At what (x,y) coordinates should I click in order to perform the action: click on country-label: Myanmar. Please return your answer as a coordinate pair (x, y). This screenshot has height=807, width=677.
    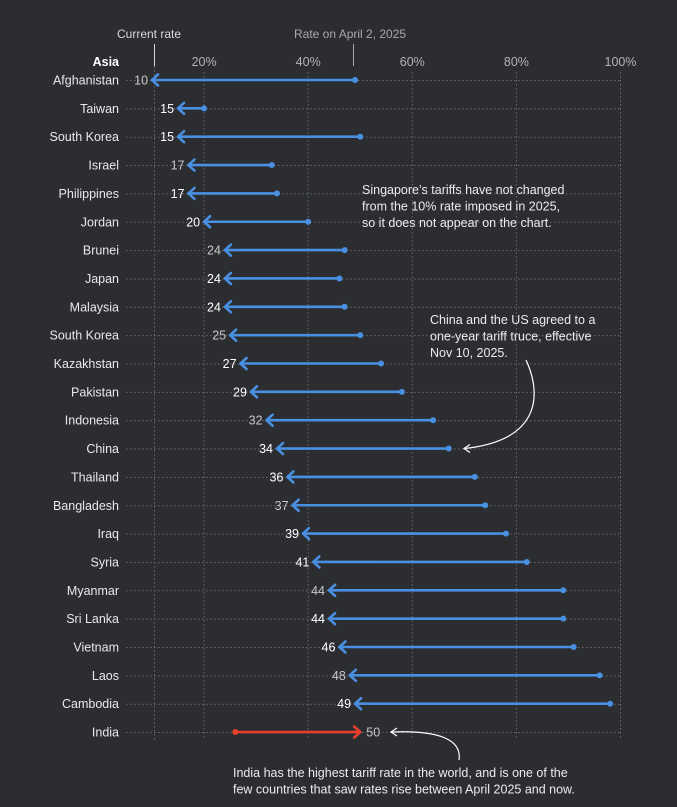
    Looking at the image, I should click on (93, 591).